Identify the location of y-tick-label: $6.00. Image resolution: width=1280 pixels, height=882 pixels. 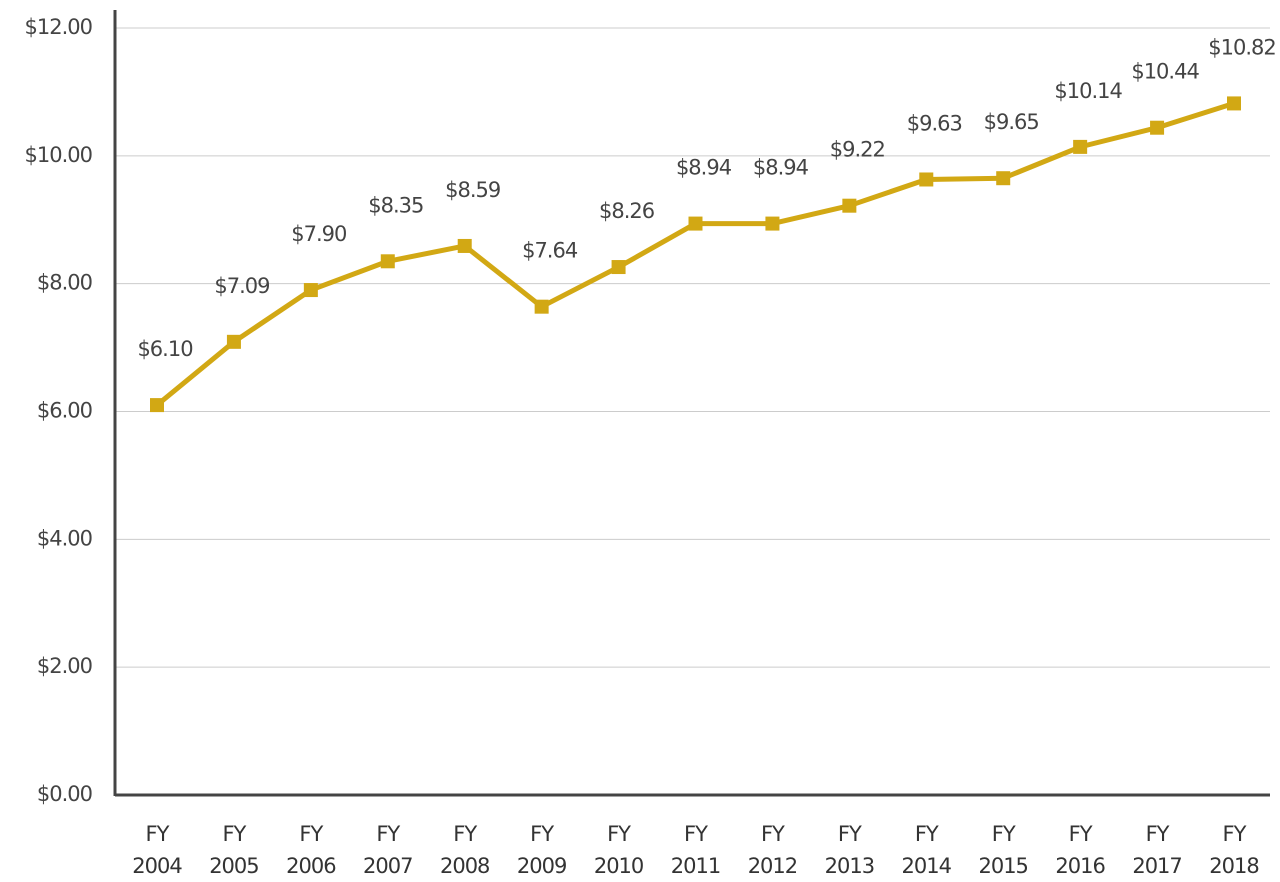
(64, 411).